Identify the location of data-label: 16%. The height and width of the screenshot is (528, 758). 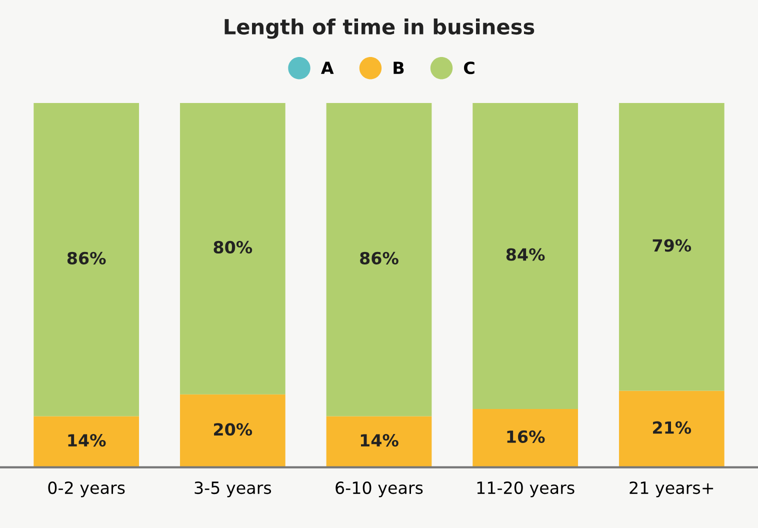
(526, 436).